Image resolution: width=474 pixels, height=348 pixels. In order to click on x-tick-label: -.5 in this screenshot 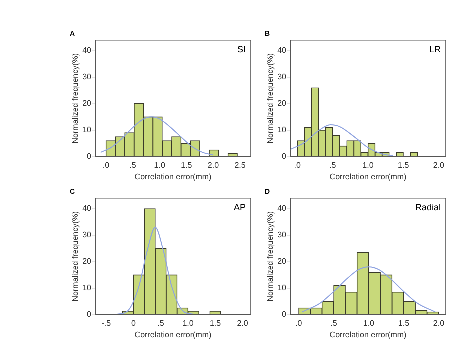, I will do `click(107, 323)`.